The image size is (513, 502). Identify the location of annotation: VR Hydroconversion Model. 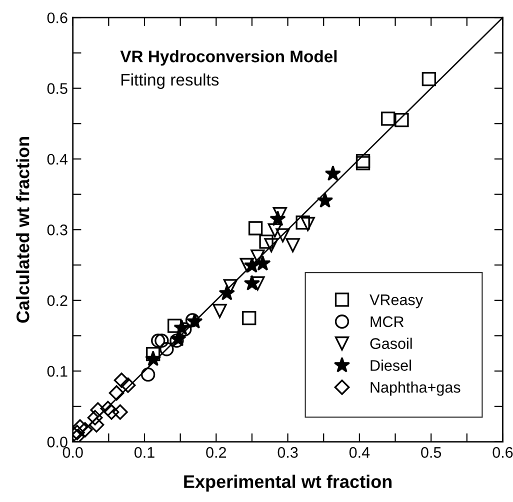
(228, 58).